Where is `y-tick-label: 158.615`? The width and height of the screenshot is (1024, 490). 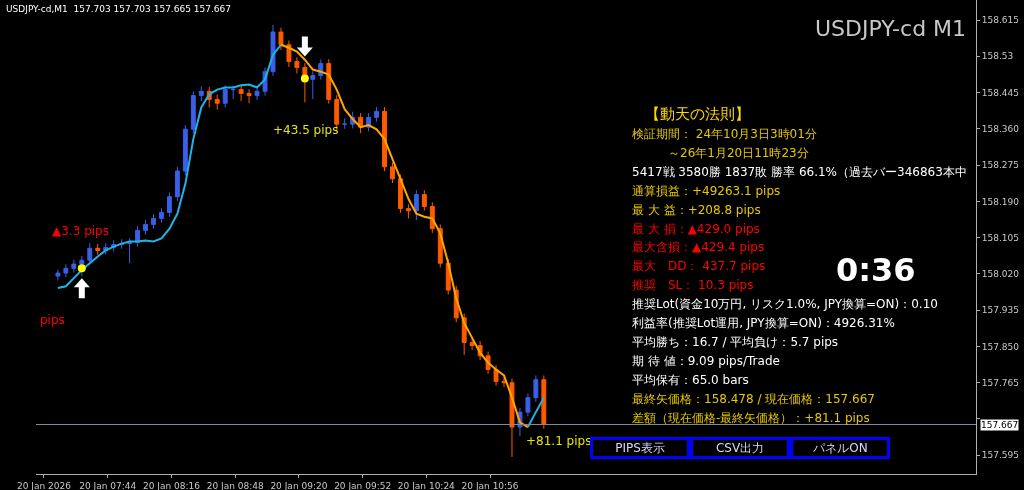 y-tick-label: 158.615 is located at coordinates (1000, 20).